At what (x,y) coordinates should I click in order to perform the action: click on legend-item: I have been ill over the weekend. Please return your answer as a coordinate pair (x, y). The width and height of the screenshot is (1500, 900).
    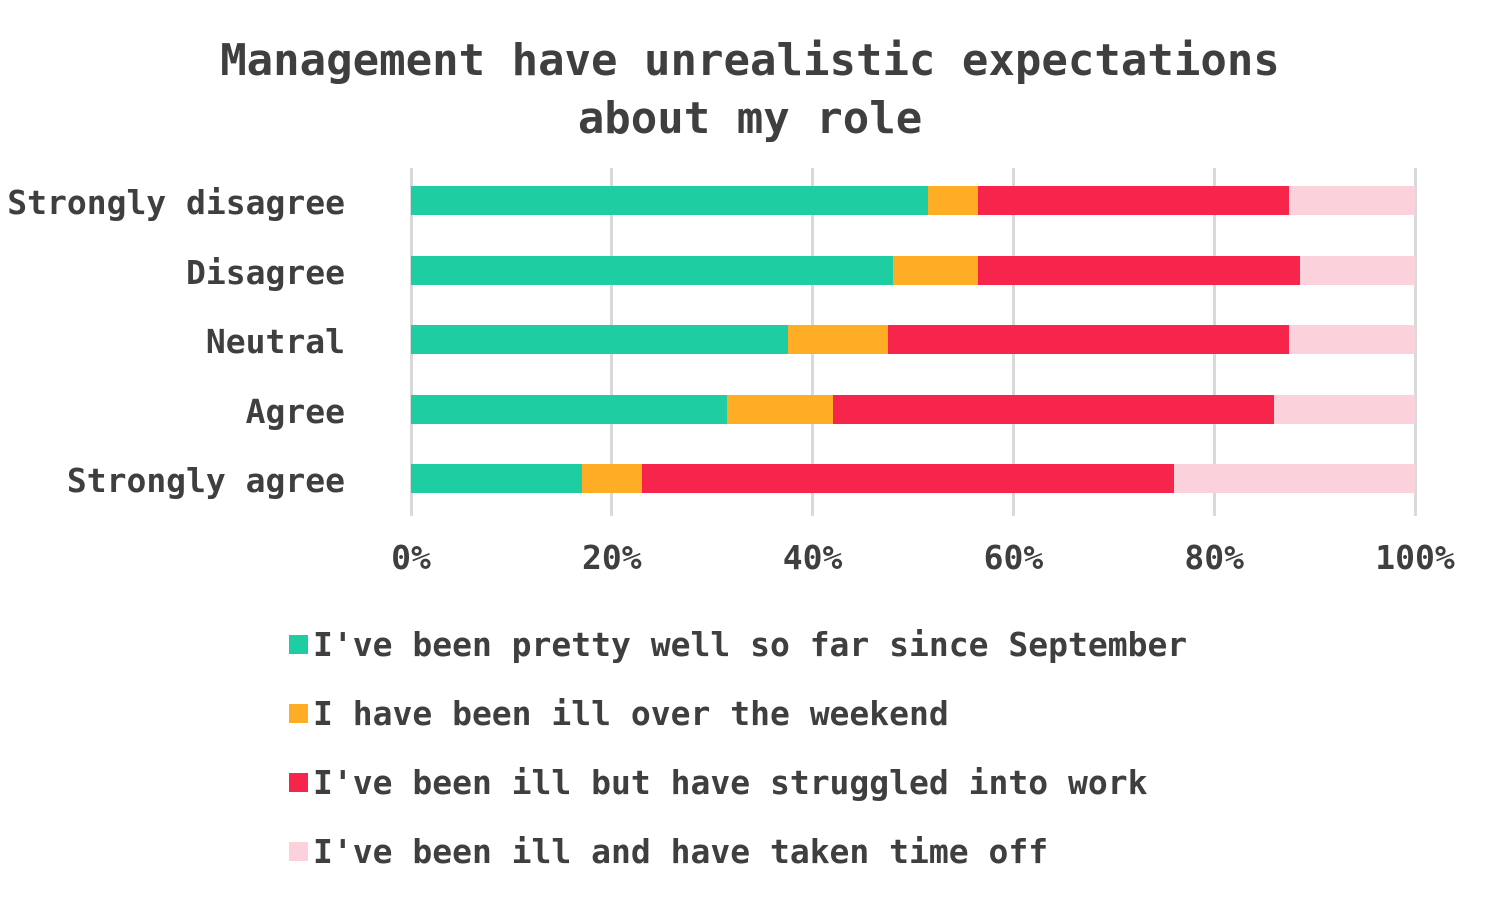
    Looking at the image, I should click on (738, 713).